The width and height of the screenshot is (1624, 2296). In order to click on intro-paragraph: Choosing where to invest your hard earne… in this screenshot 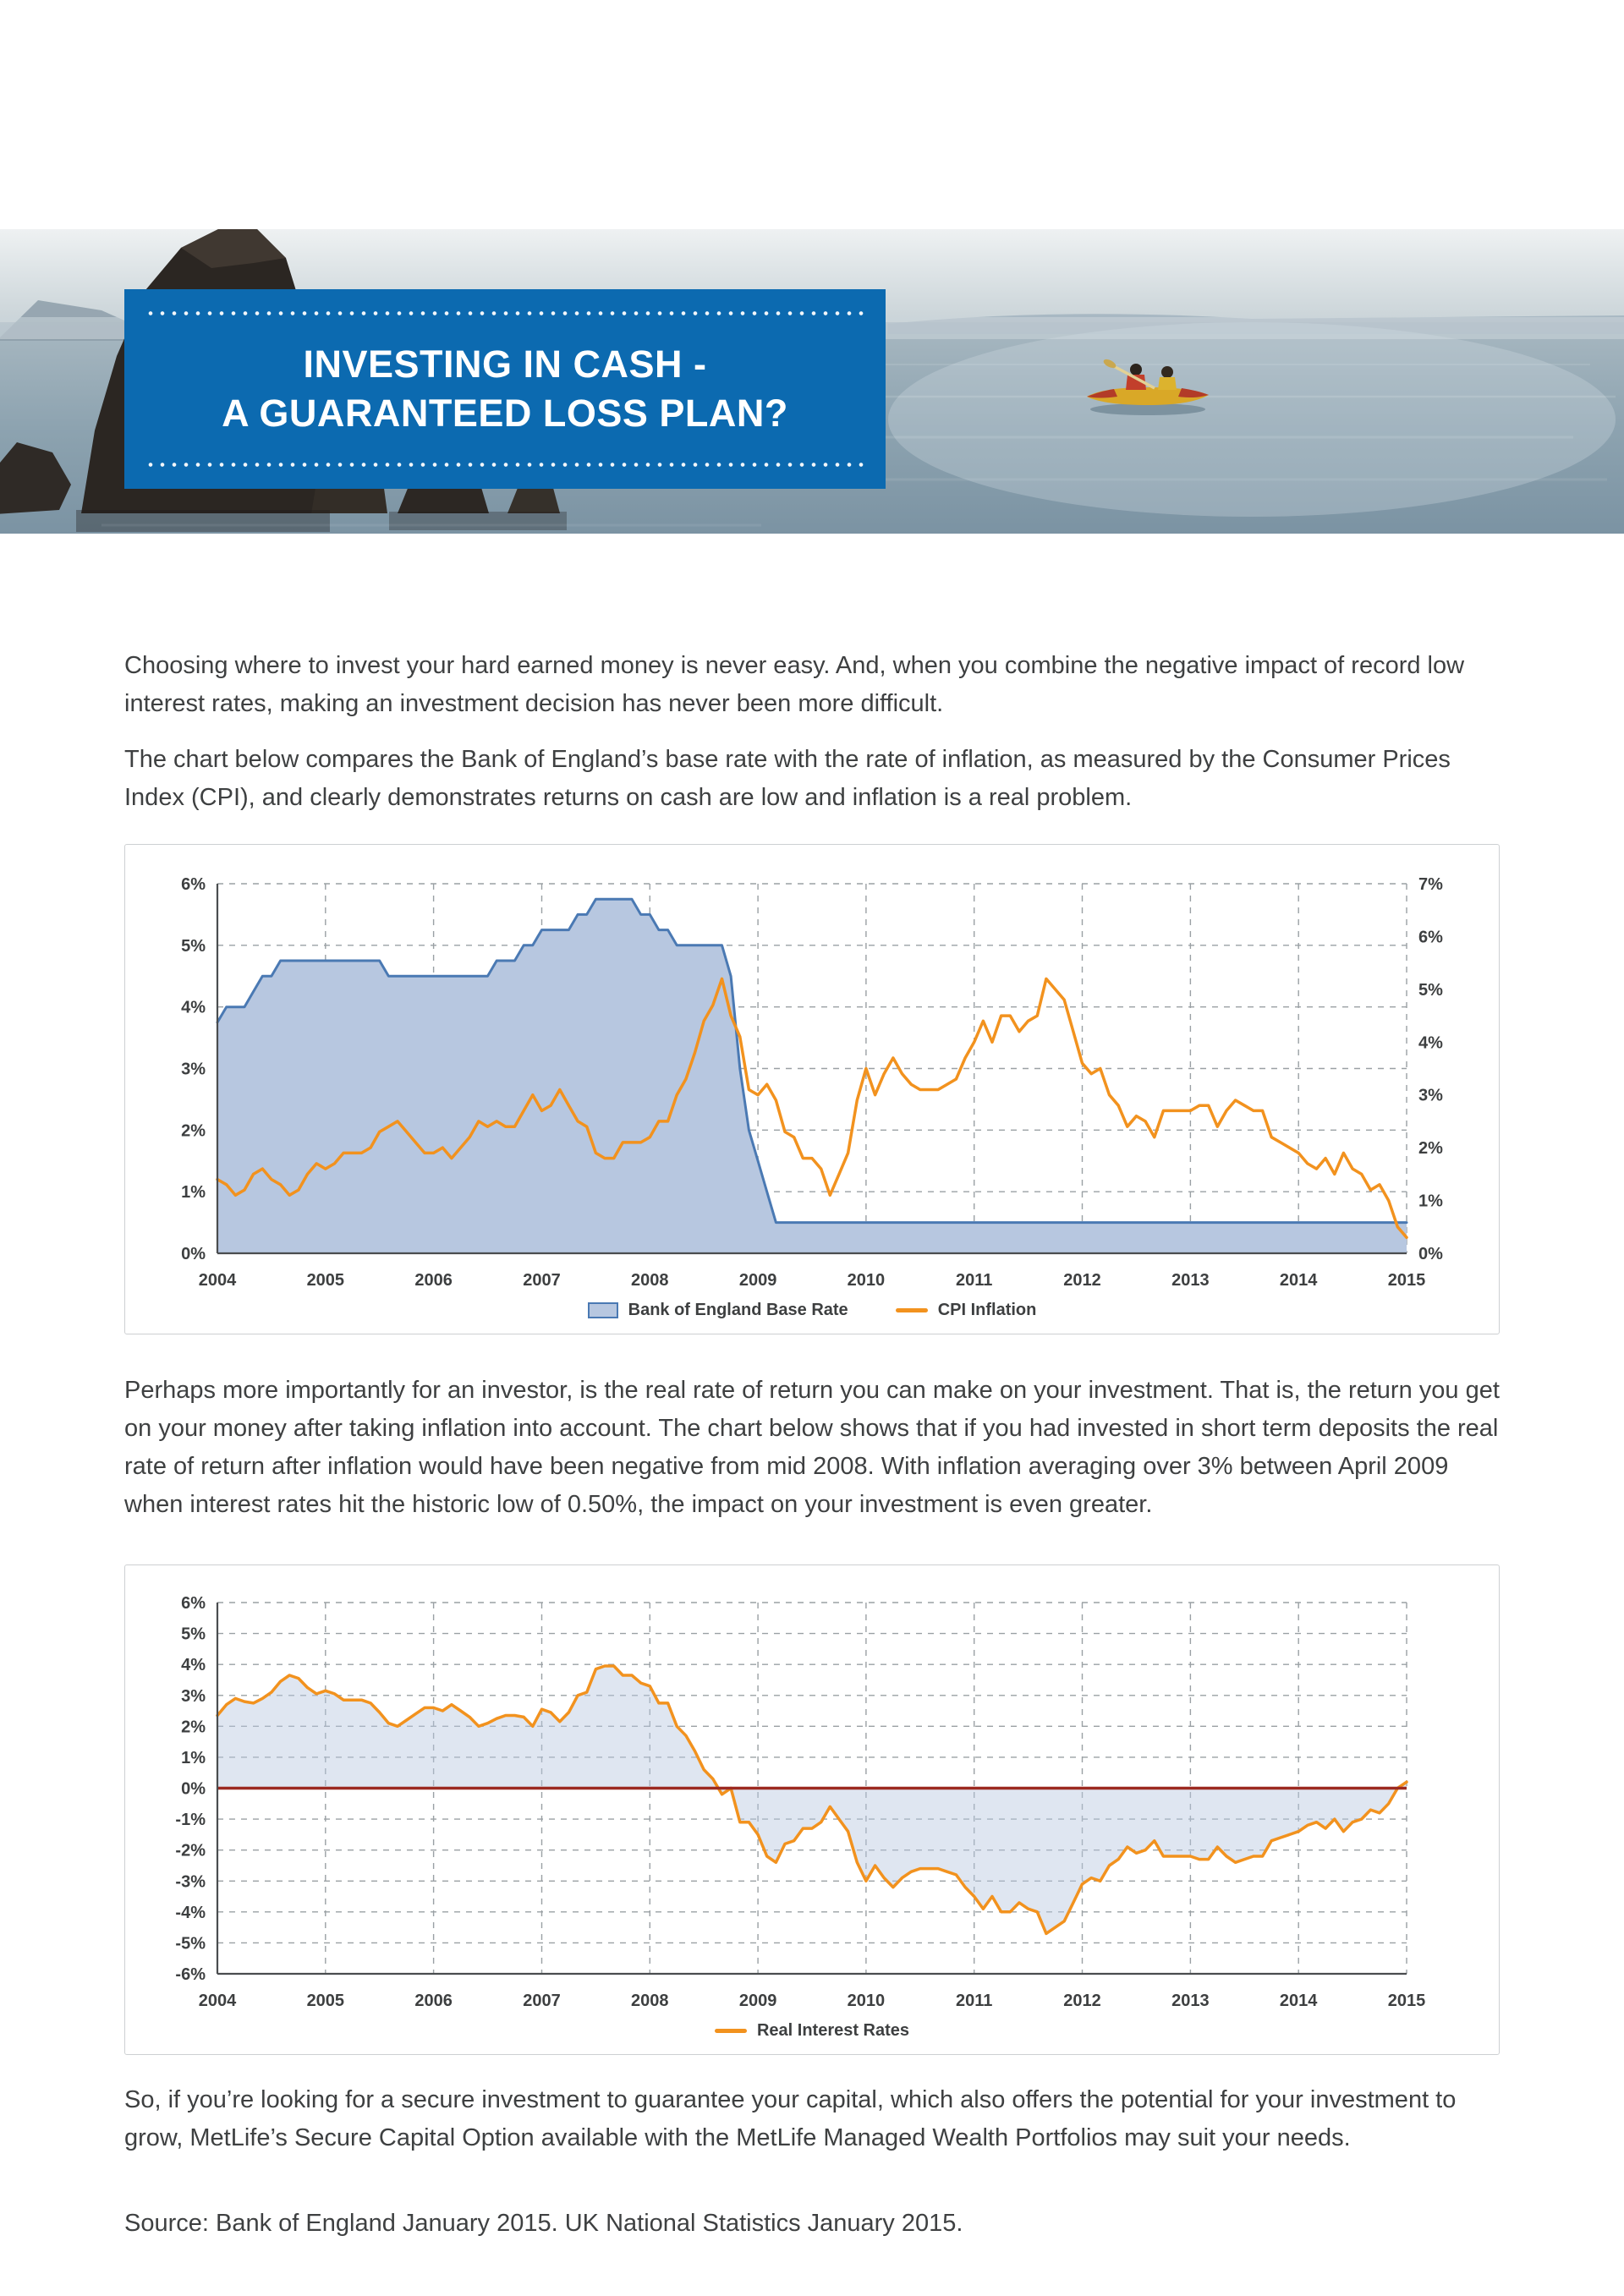, I will do `click(794, 685)`.